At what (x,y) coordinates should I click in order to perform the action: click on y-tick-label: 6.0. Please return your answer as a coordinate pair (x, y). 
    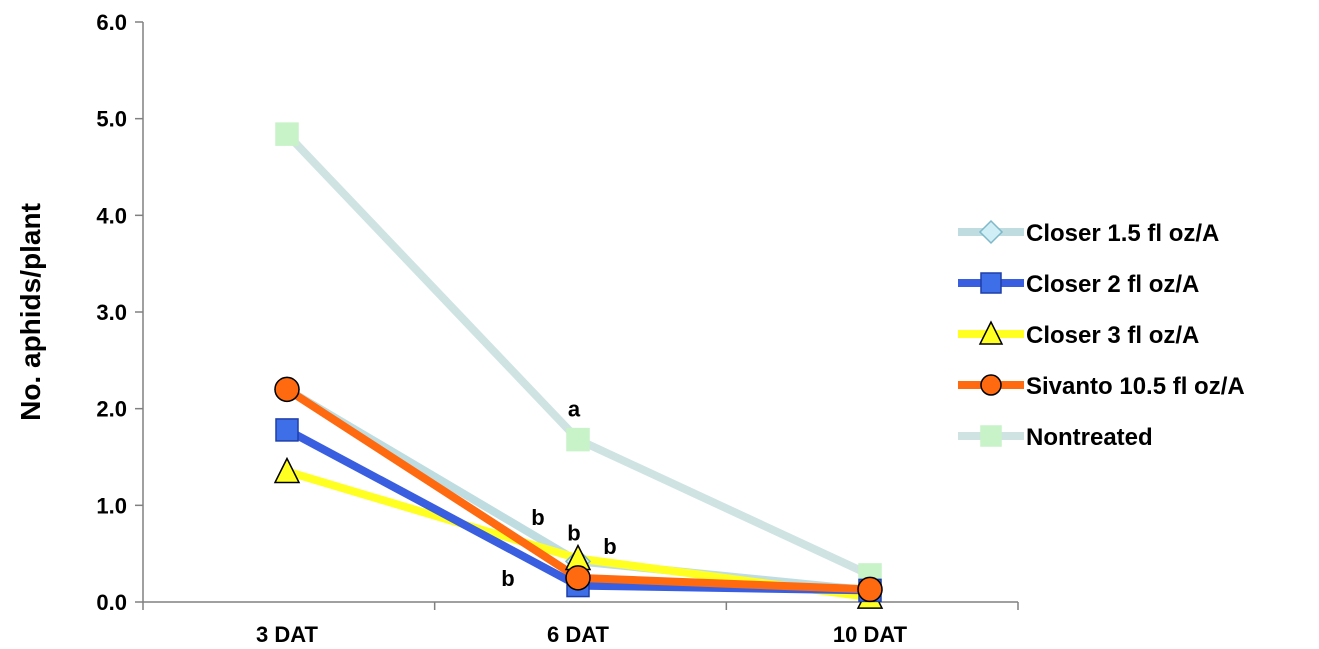
    Looking at the image, I should click on (111, 22).